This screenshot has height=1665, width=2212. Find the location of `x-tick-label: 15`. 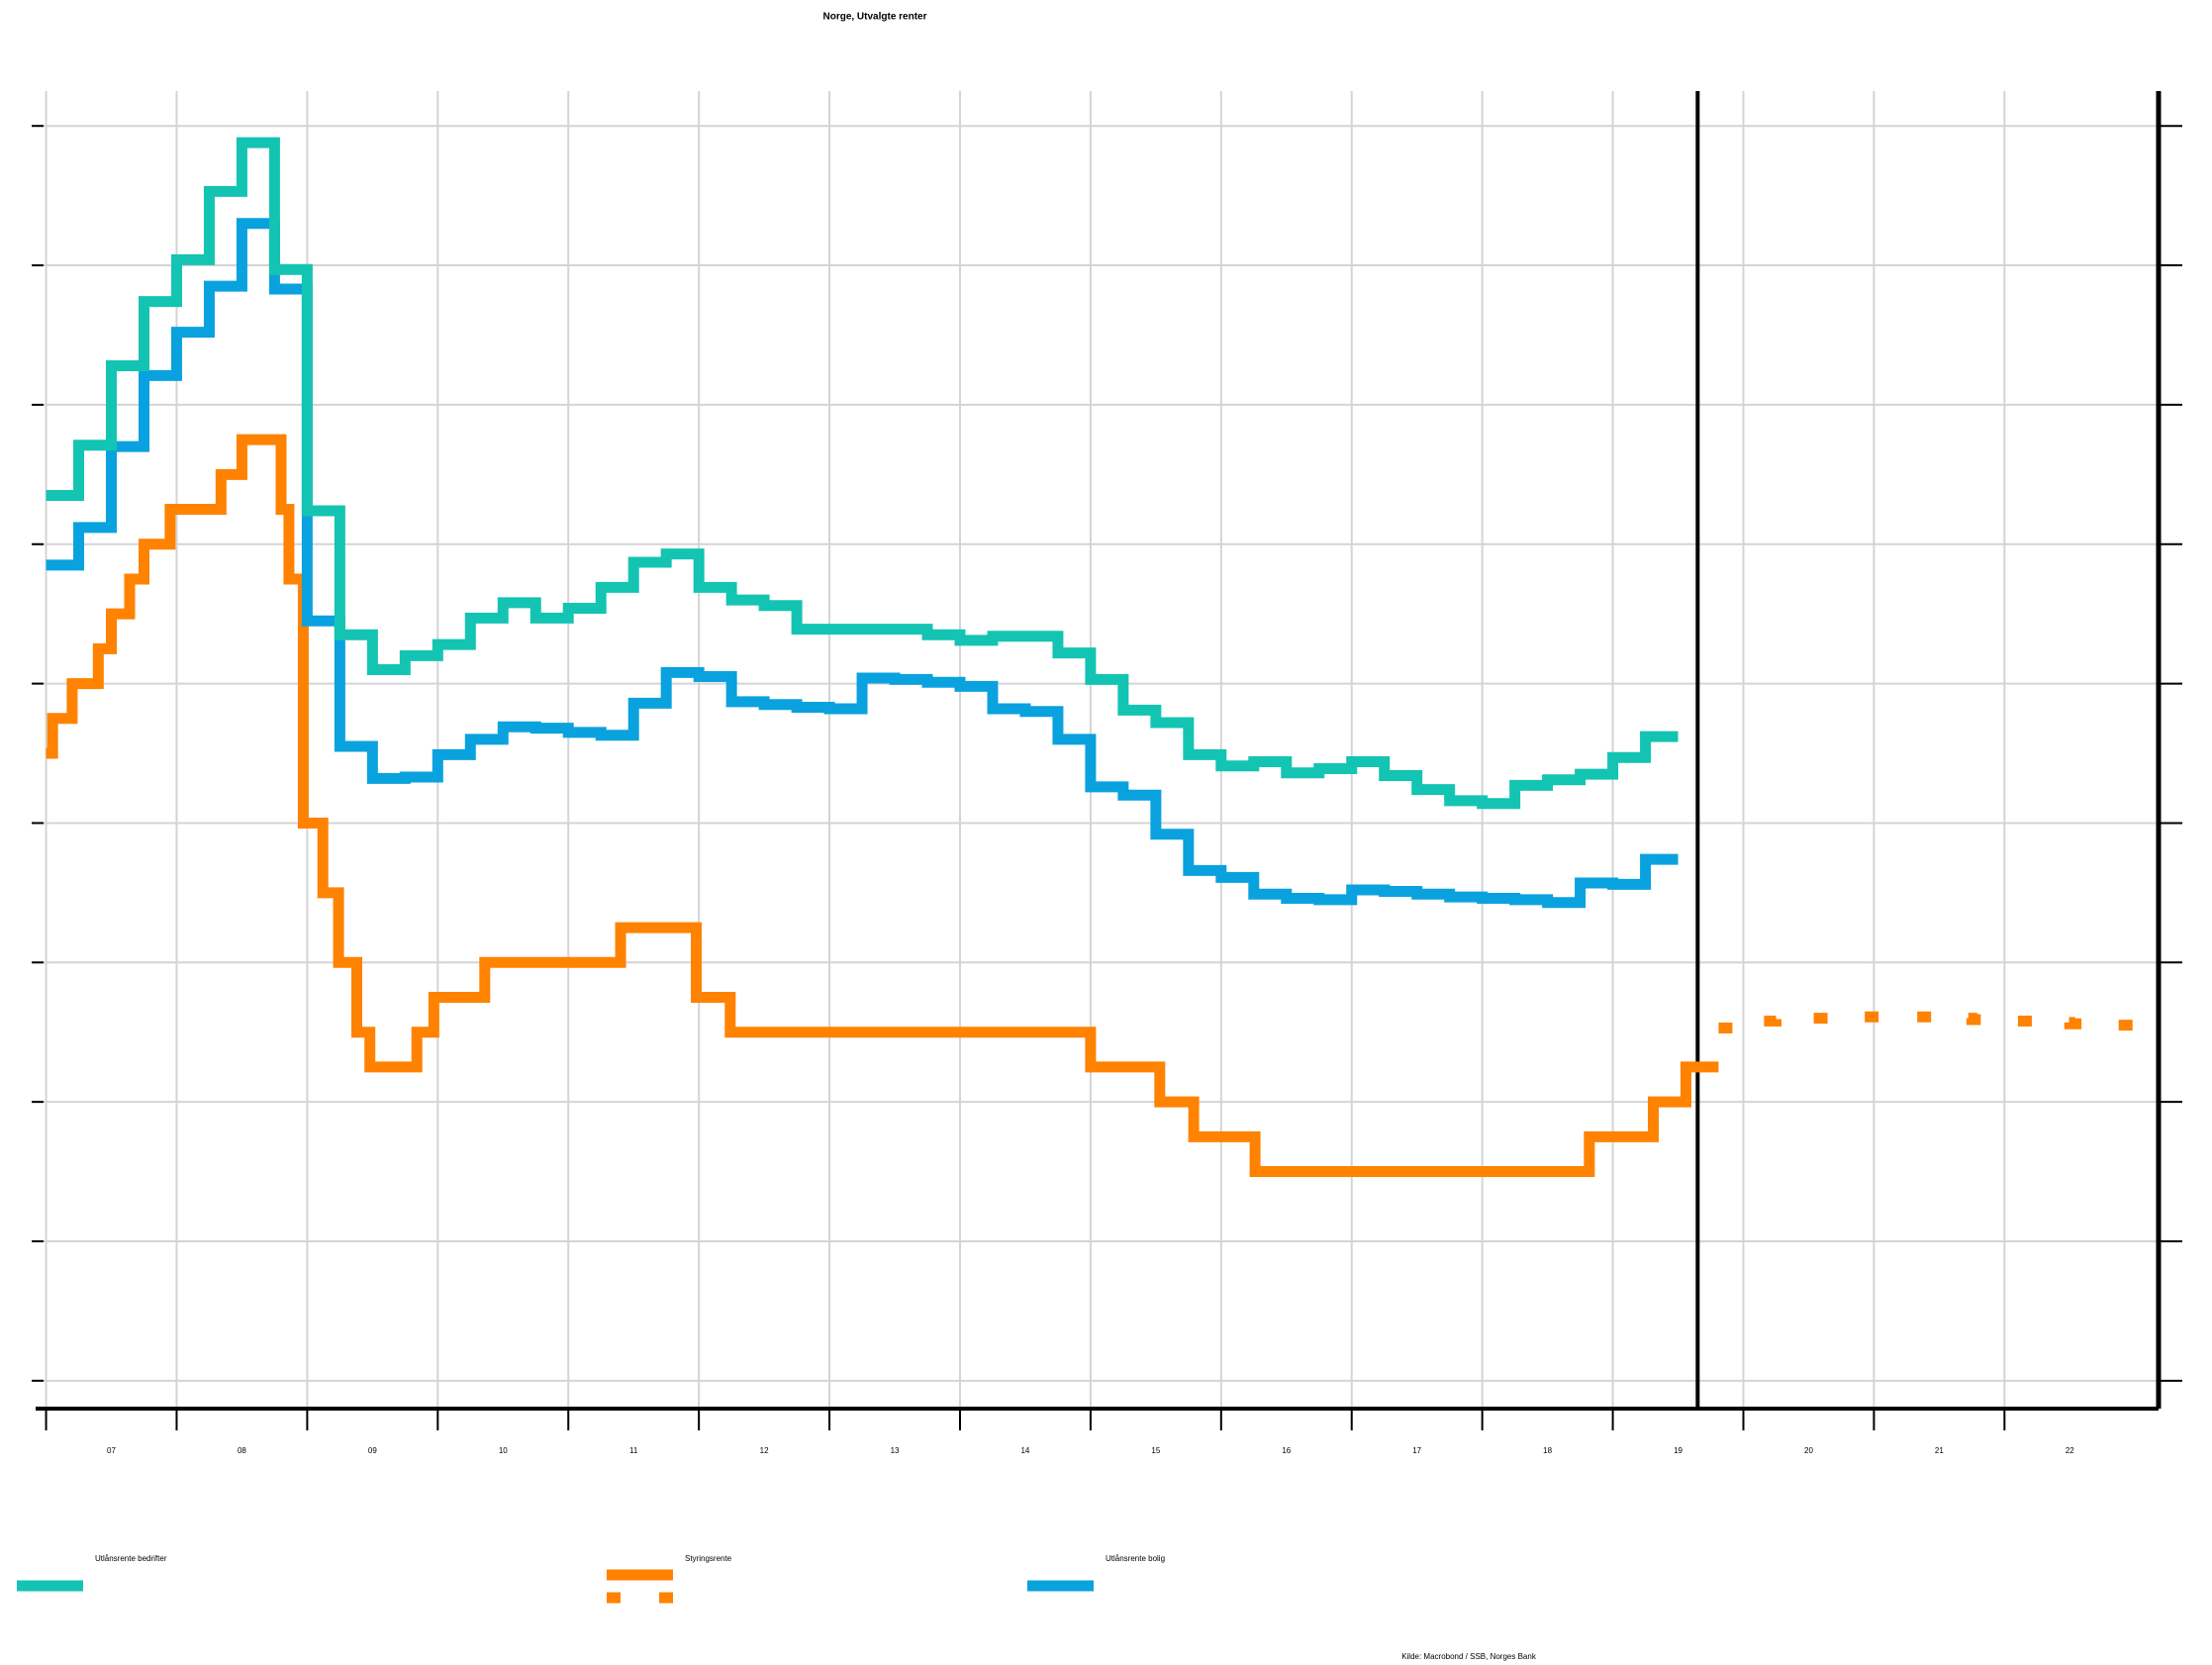

x-tick-label: 15 is located at coordinates (1155, 1450).